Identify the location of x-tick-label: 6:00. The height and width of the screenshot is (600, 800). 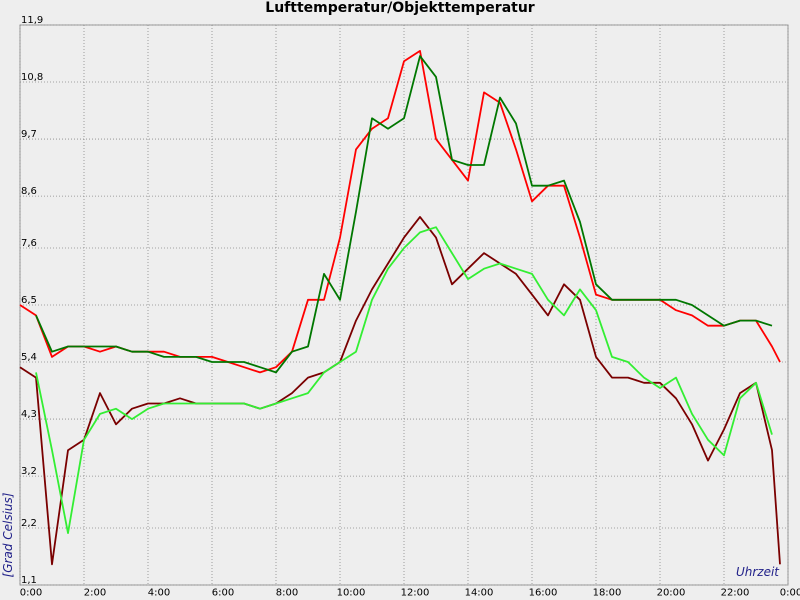
(223, 592).